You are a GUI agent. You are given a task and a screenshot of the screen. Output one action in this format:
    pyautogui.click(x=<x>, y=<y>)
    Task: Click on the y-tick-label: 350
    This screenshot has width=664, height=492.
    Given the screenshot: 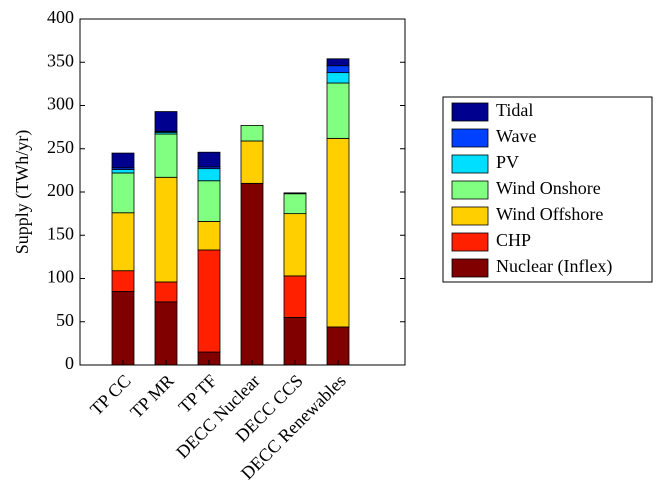 What is the action you would take?
    pyautogui.click(x=60, y=60)
    